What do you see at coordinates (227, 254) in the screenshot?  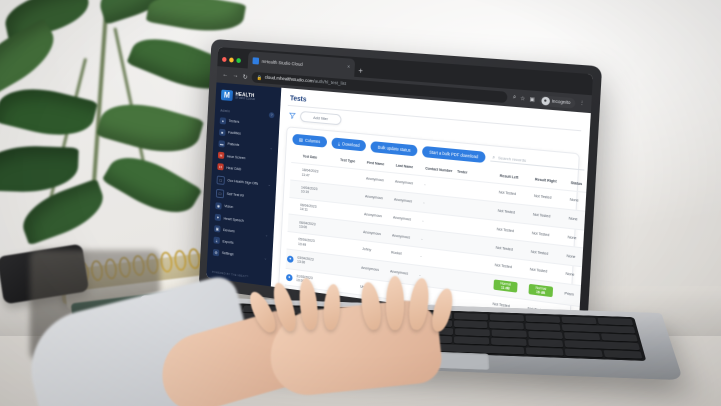 I see `sidebar-item-label: Settings` at bounding box center [227, 254].